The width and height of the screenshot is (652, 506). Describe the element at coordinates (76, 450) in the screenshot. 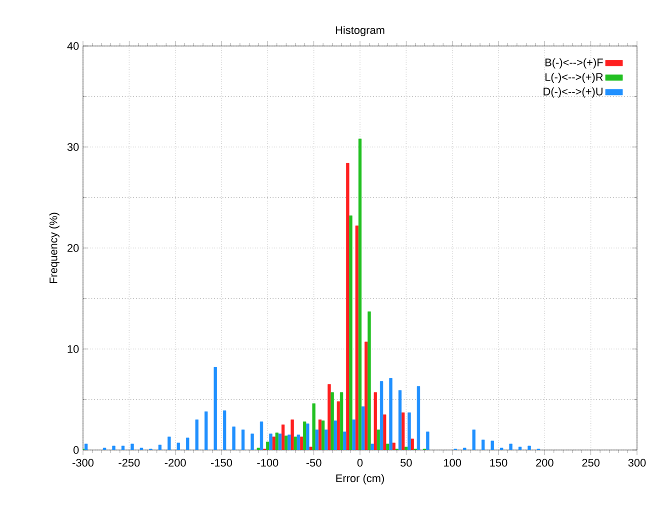

I see `y-tick-label: 0` at that location.